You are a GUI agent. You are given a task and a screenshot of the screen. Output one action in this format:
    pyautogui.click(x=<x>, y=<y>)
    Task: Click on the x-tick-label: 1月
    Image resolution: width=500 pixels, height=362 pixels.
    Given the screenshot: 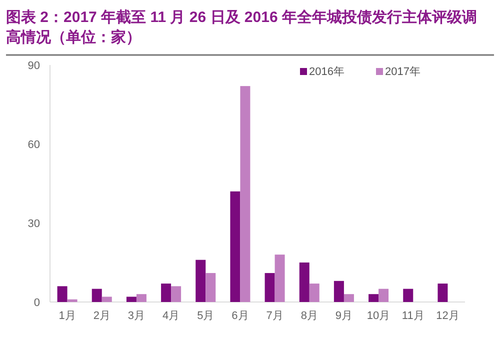 What is the action you would take?
    pyautogui.click(x=67, y=316)
    